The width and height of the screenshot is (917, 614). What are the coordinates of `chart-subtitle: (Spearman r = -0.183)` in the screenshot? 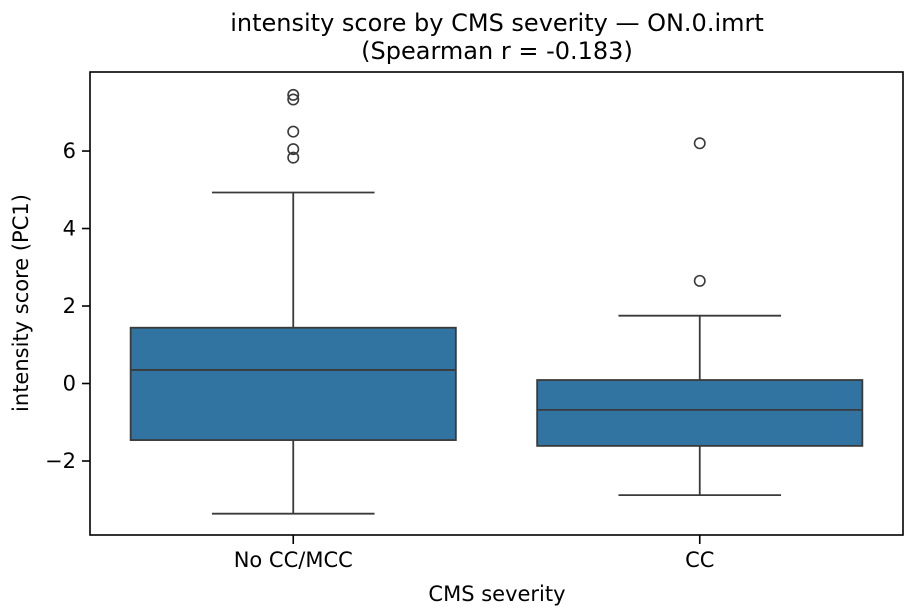 It's located at (497, 51).